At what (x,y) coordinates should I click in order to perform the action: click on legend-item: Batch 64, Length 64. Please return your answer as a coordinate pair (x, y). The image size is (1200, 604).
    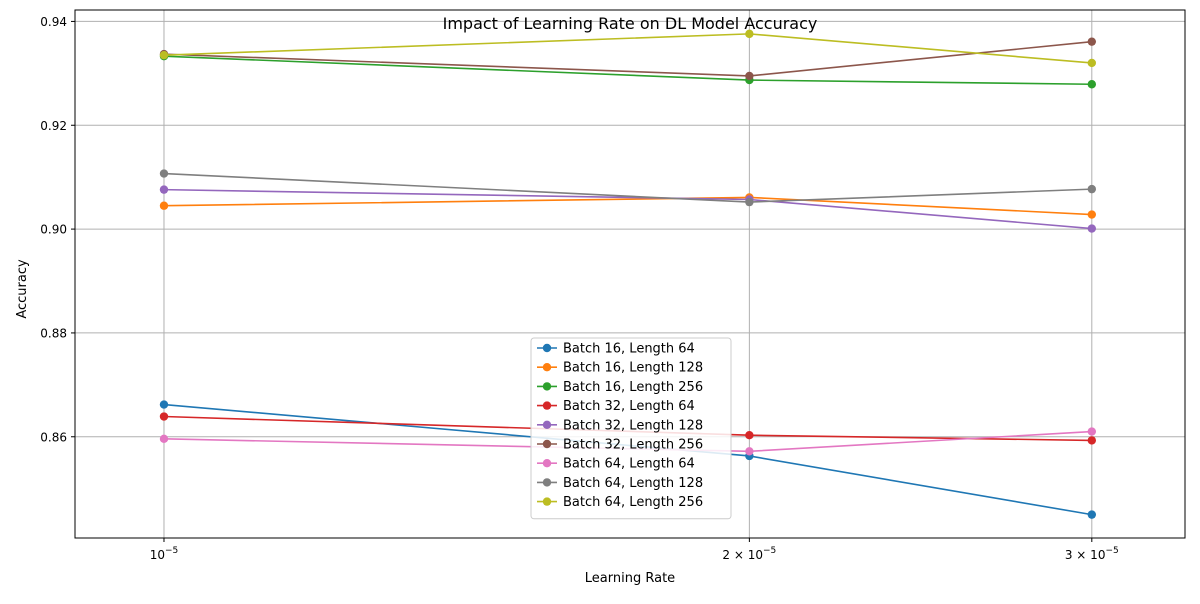
    Looking at the image, I should click on (616, 464).